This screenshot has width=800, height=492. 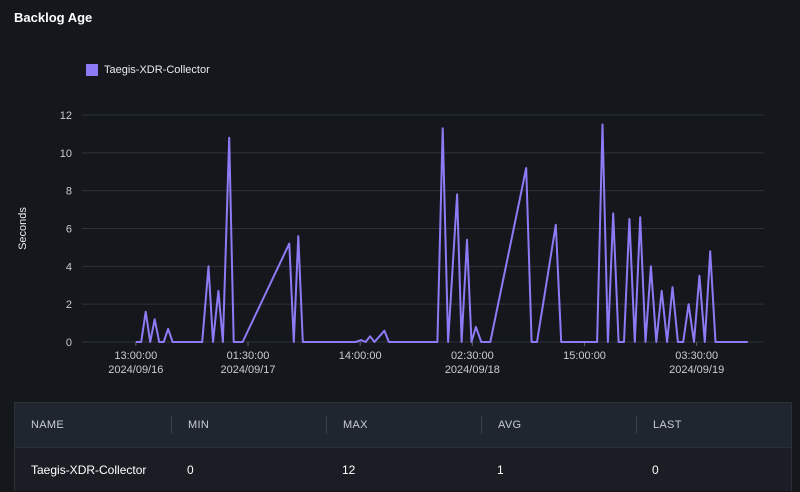 I want to click on y-tick-label: 6, so click(x=69, y=230).